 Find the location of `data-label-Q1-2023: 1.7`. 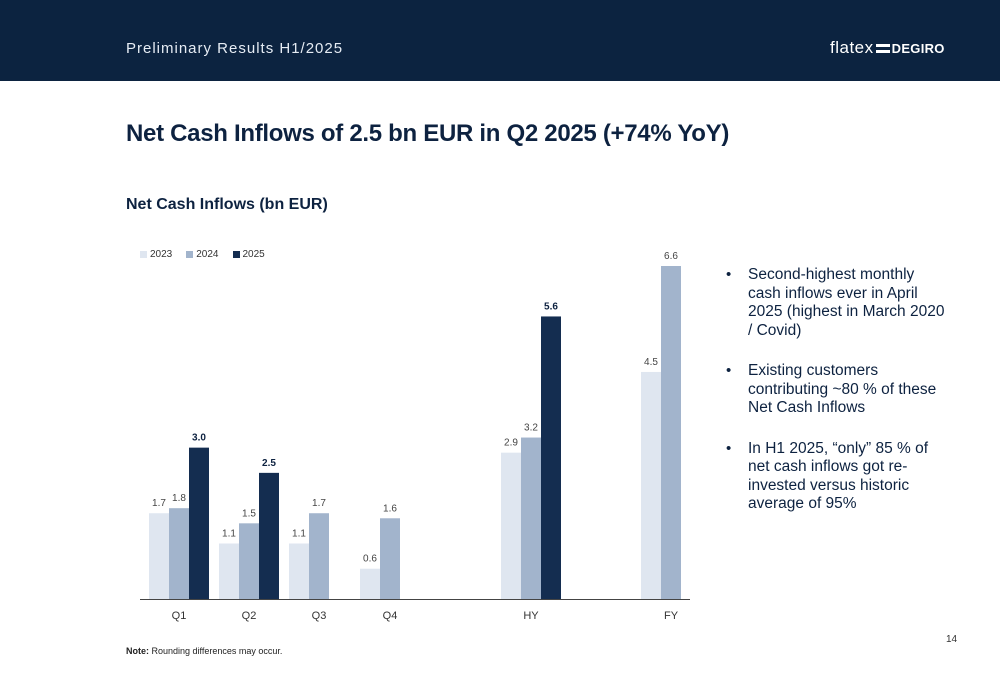

data-label-Q1-2023: 1.7 is located at coordinates (159, 503).